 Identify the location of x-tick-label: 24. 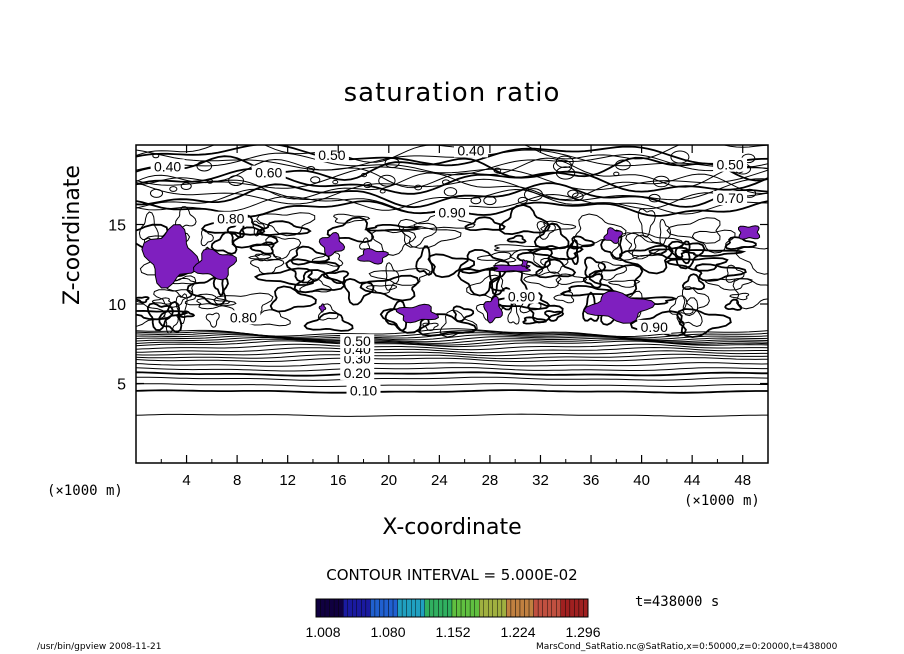
(439, 480).